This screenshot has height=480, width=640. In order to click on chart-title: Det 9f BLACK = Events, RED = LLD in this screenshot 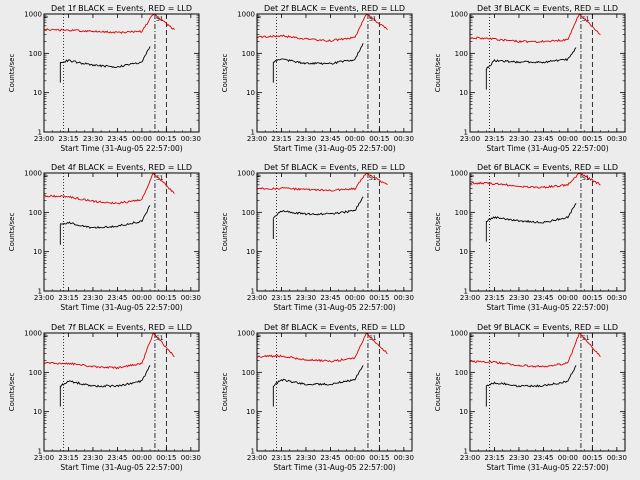, I will do `click(547, 327)`.